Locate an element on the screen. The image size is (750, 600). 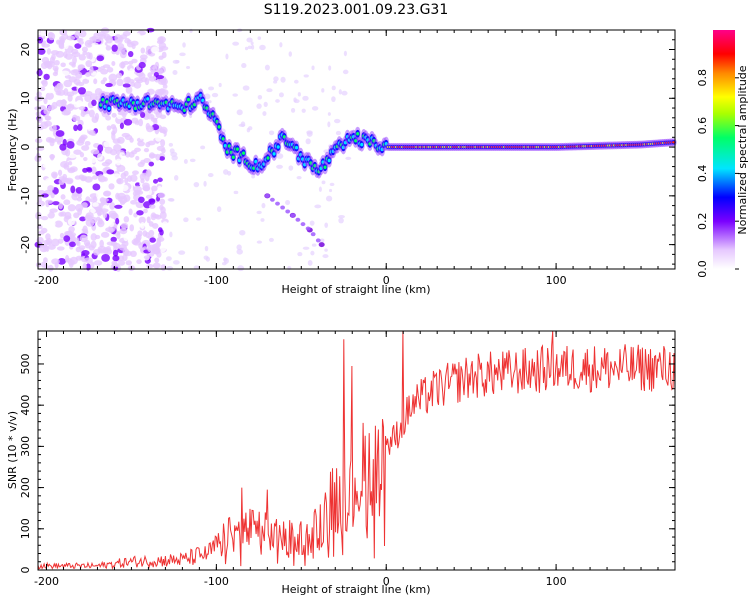
snr-y-tick-label: 300 is located at coordinates (25, 446).